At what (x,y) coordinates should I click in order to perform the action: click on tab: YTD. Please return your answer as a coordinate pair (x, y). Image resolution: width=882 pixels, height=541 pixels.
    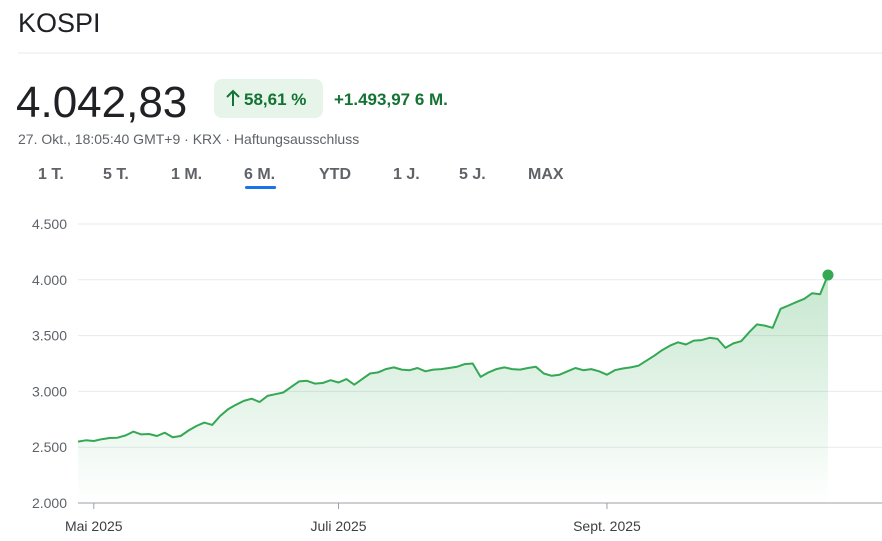
    Looking at the image, I should click on (335, 174).